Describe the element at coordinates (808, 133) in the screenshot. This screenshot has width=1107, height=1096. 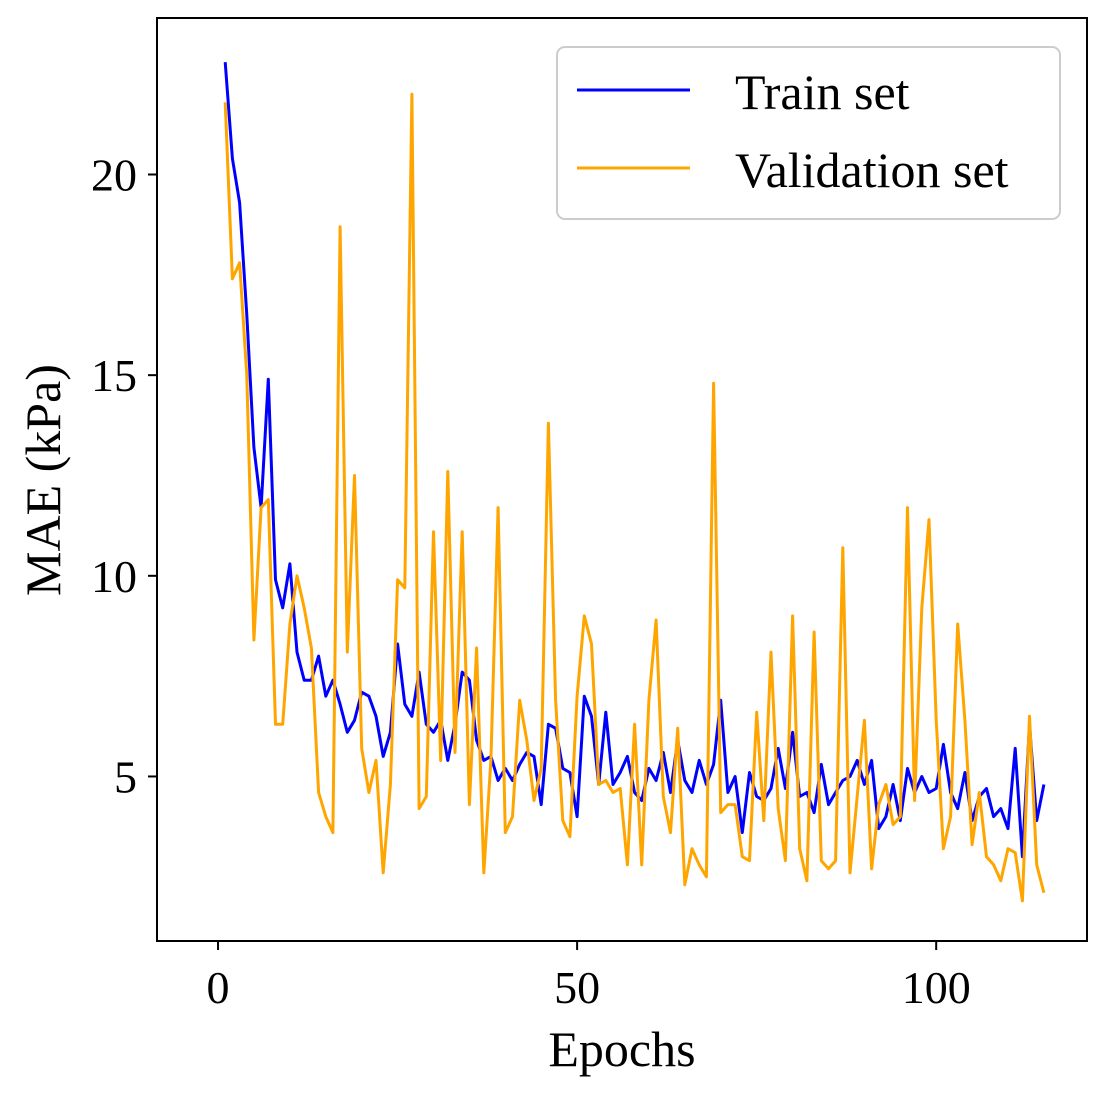
I see `legend: Train set Validation set` at that location.